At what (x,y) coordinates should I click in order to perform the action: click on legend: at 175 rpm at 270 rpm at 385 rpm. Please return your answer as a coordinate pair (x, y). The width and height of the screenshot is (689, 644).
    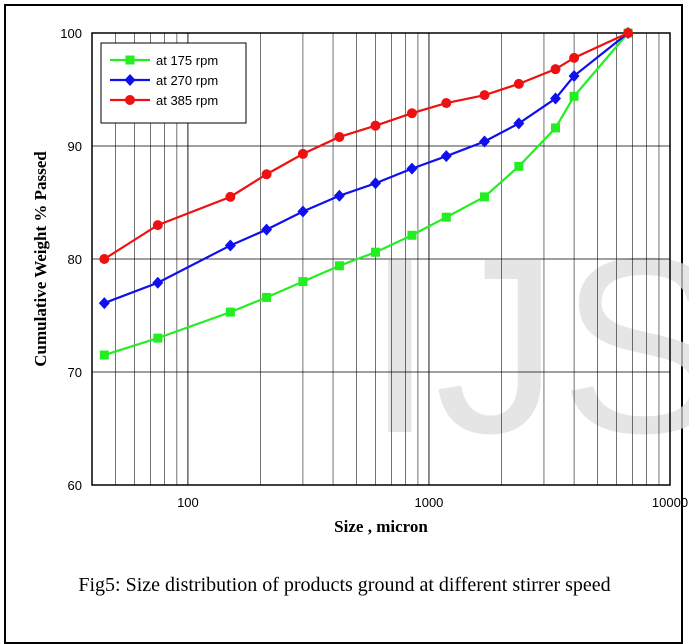
    Looking at the image, I should click on (173, 83).